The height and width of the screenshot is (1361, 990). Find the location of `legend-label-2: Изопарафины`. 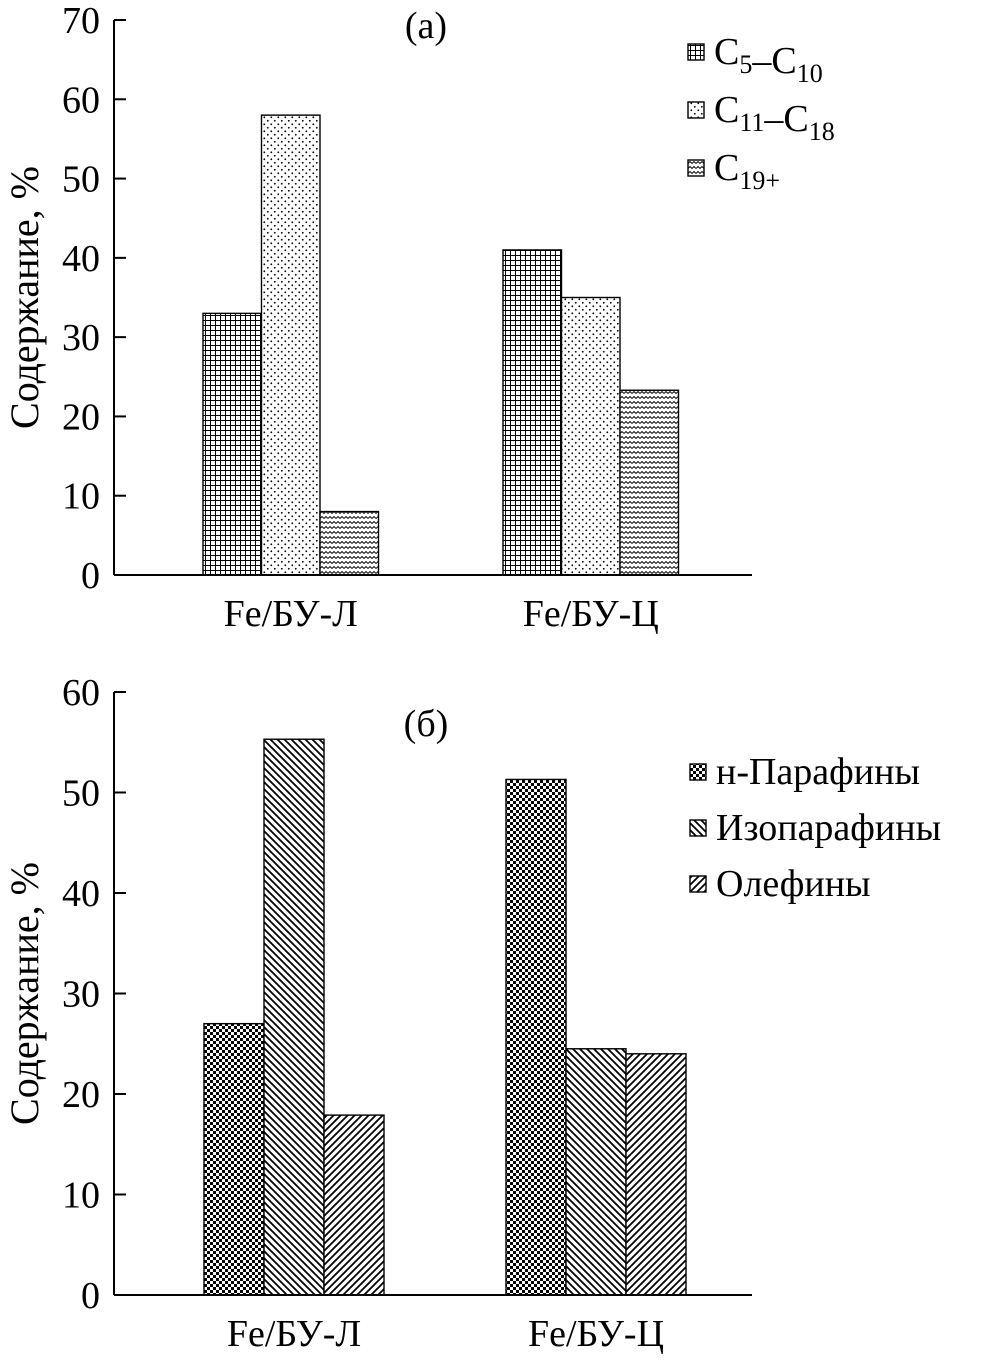

legend-label-2: Изопарафины is located at coordinates (828, 828).